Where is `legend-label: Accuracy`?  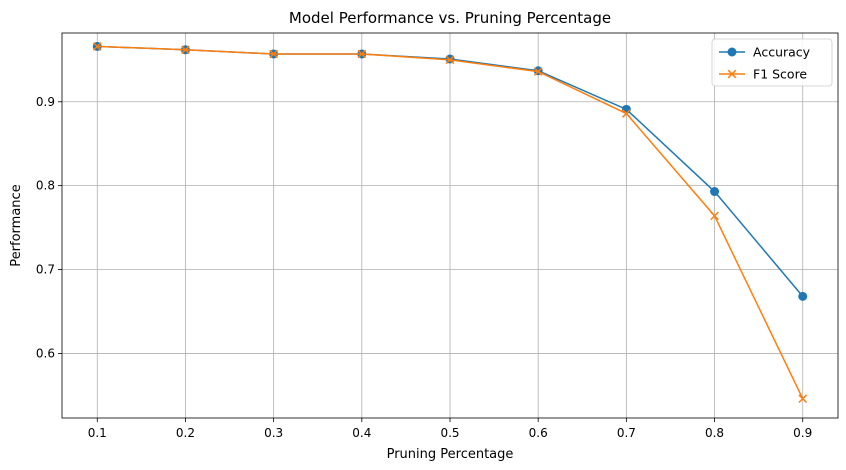 legend-label: Accuracy is located at coordinates (782, 52).